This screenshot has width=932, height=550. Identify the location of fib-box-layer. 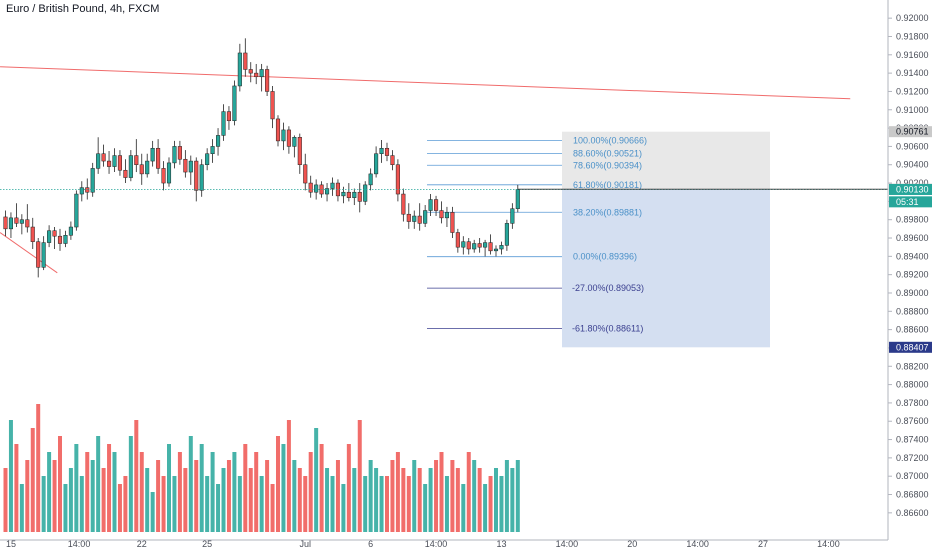
(666, 239).